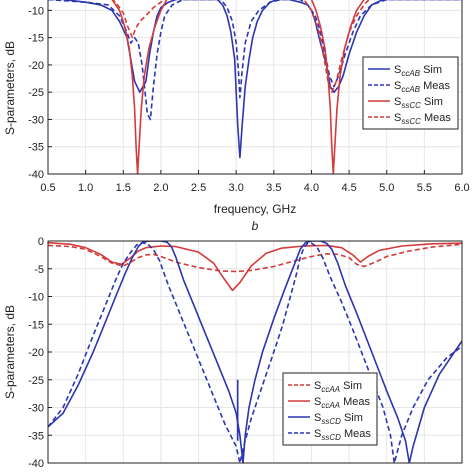 This screenshot has width=474, height=474. What do you see at coordinates (160, 188) in the screenshot?
I see `x-tick-label: 2.0` at bounding box center [160, 188].